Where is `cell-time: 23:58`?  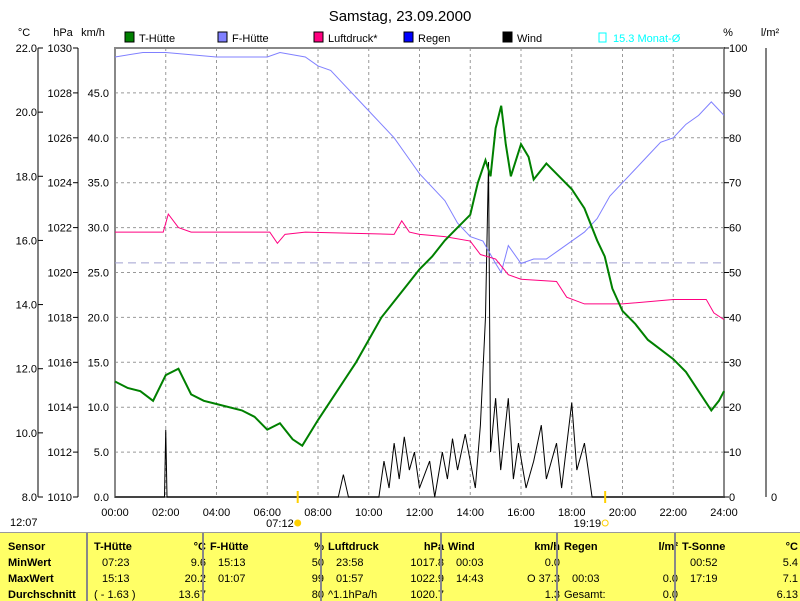
cell-time: 23:58 is located at coordinates (350, 563).